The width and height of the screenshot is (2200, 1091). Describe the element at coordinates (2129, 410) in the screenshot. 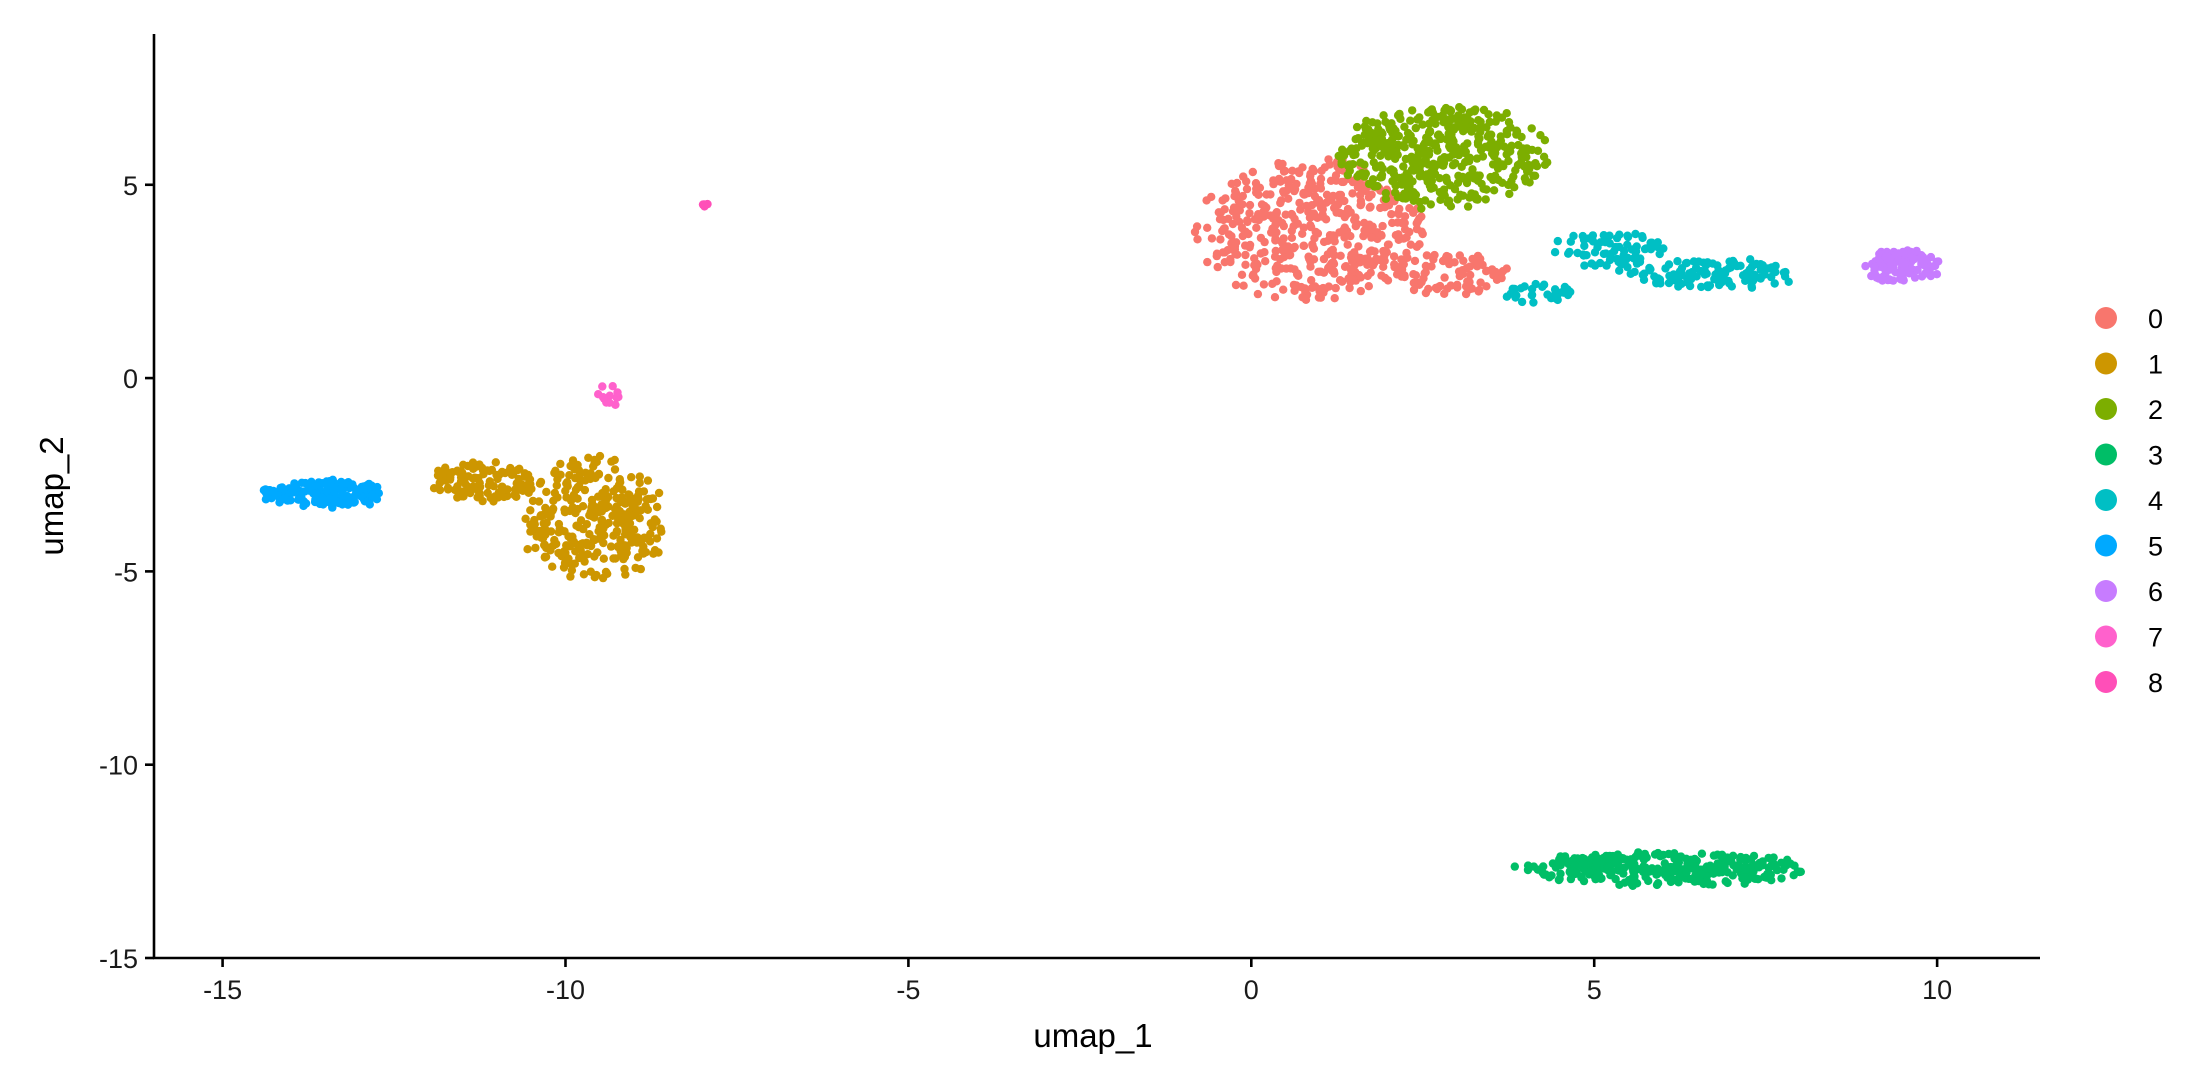

I see `legend-item-2: 2` at that location.